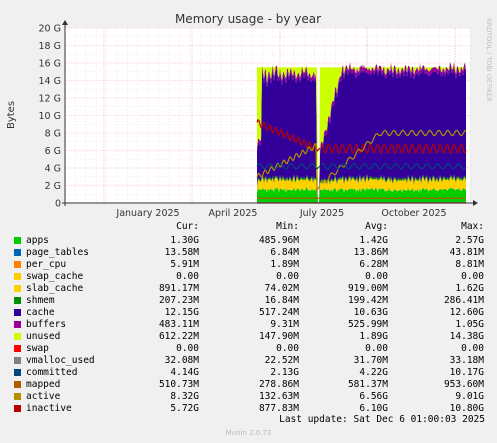 The image size is (497, 443). I want to click on legend-min: 1.89M, so click(284, 264).